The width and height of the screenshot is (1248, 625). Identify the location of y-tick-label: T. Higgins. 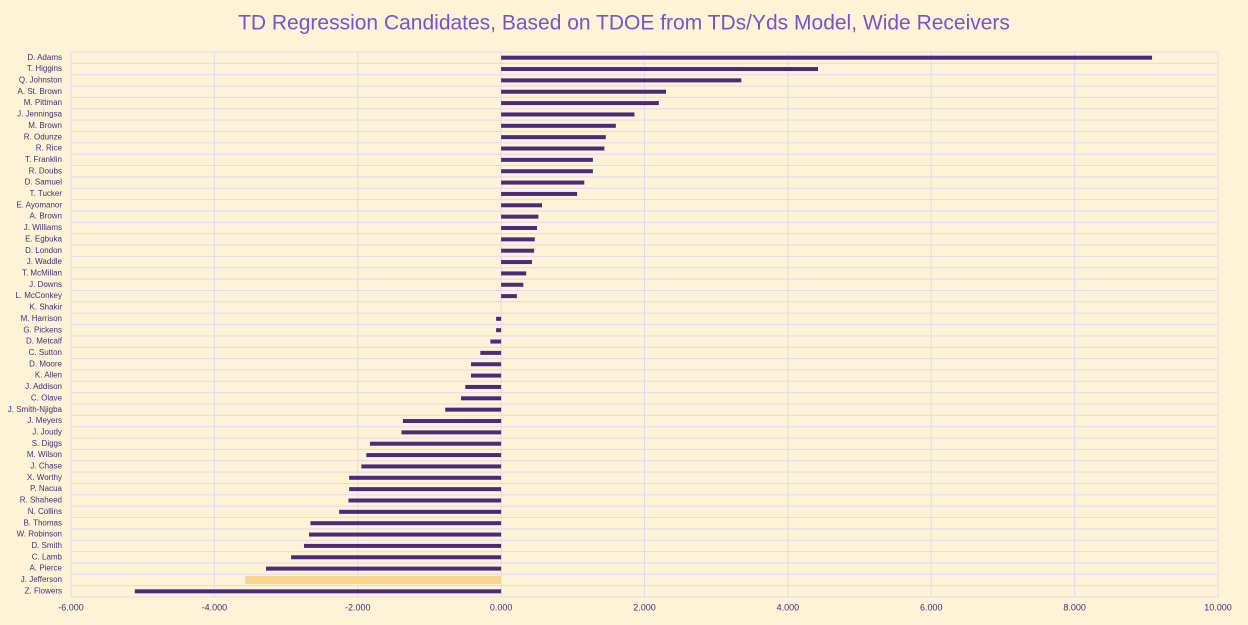
(44, 68).